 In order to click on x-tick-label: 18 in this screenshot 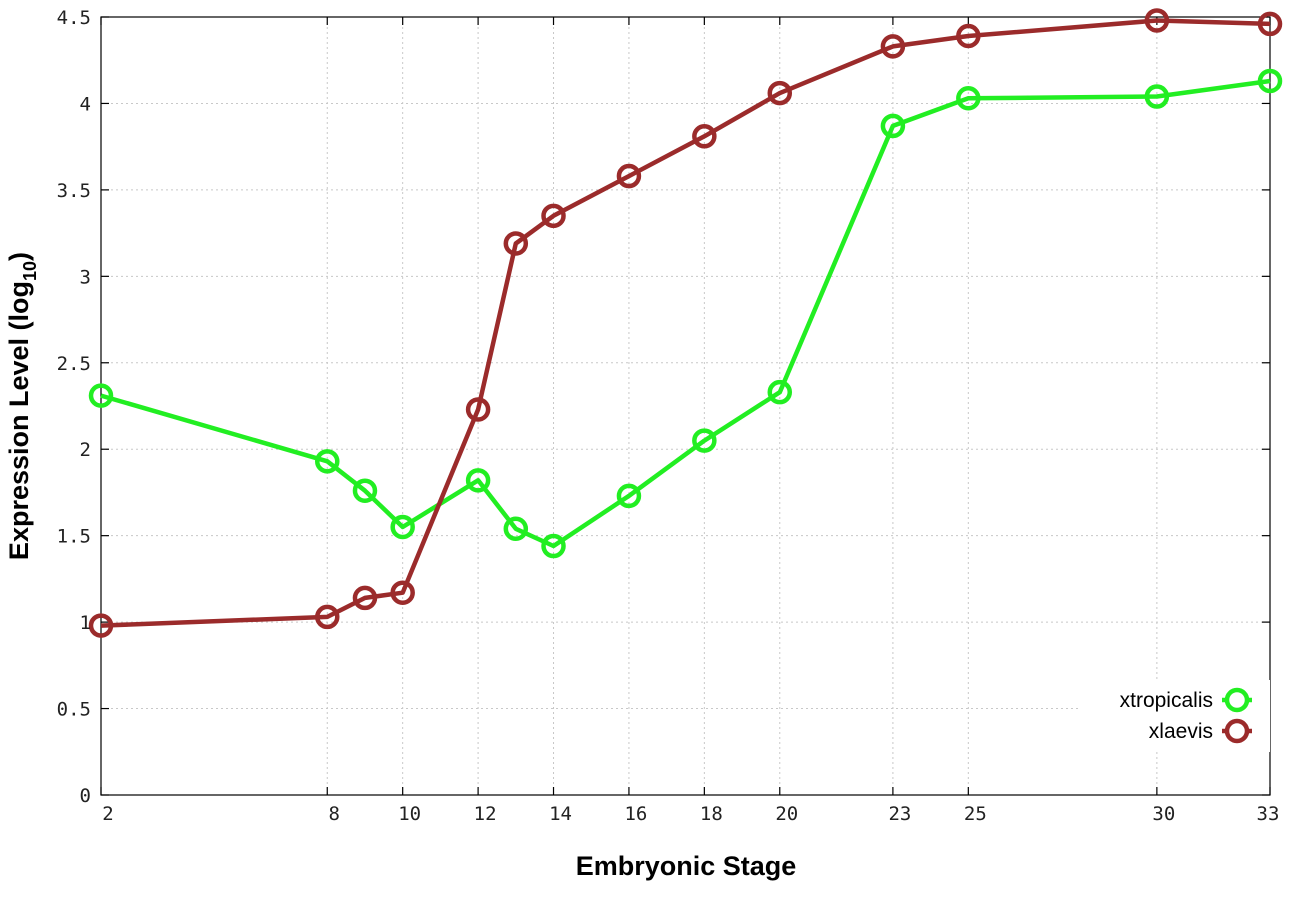, I will do `click(711, 814)`.